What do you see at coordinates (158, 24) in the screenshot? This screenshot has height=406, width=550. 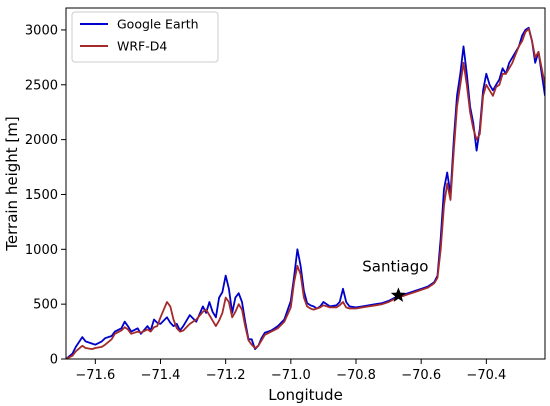 I see `legend-label-google-earth: Google Earth` at bounding box center [158, 24].